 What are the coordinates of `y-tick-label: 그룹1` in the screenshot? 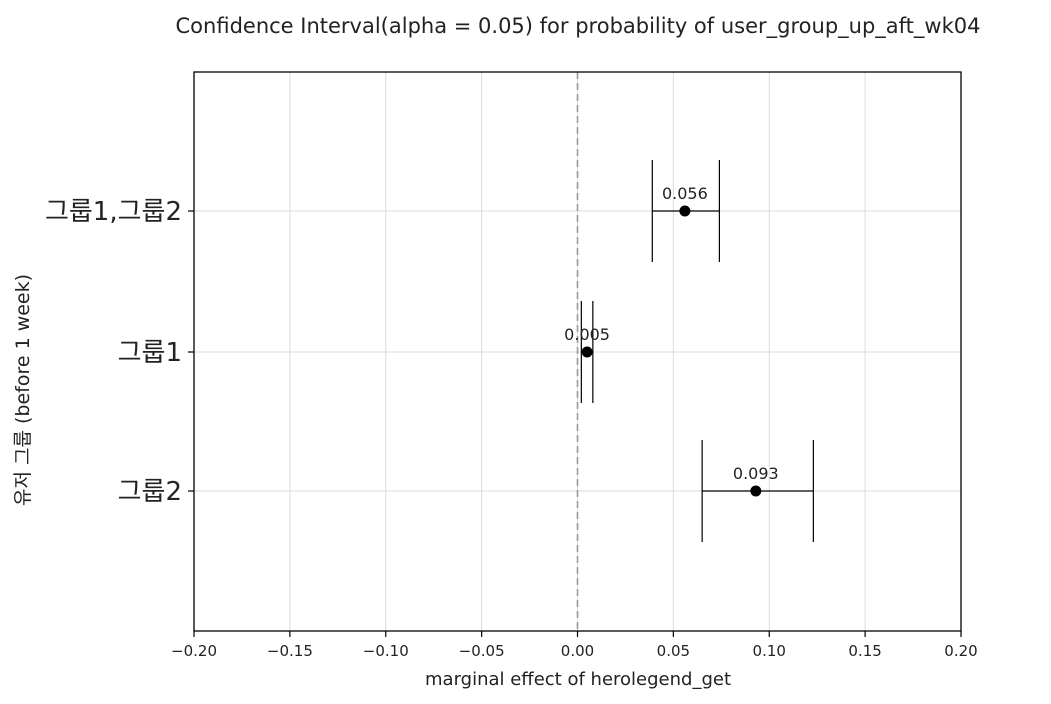 It's located at (150, 353).